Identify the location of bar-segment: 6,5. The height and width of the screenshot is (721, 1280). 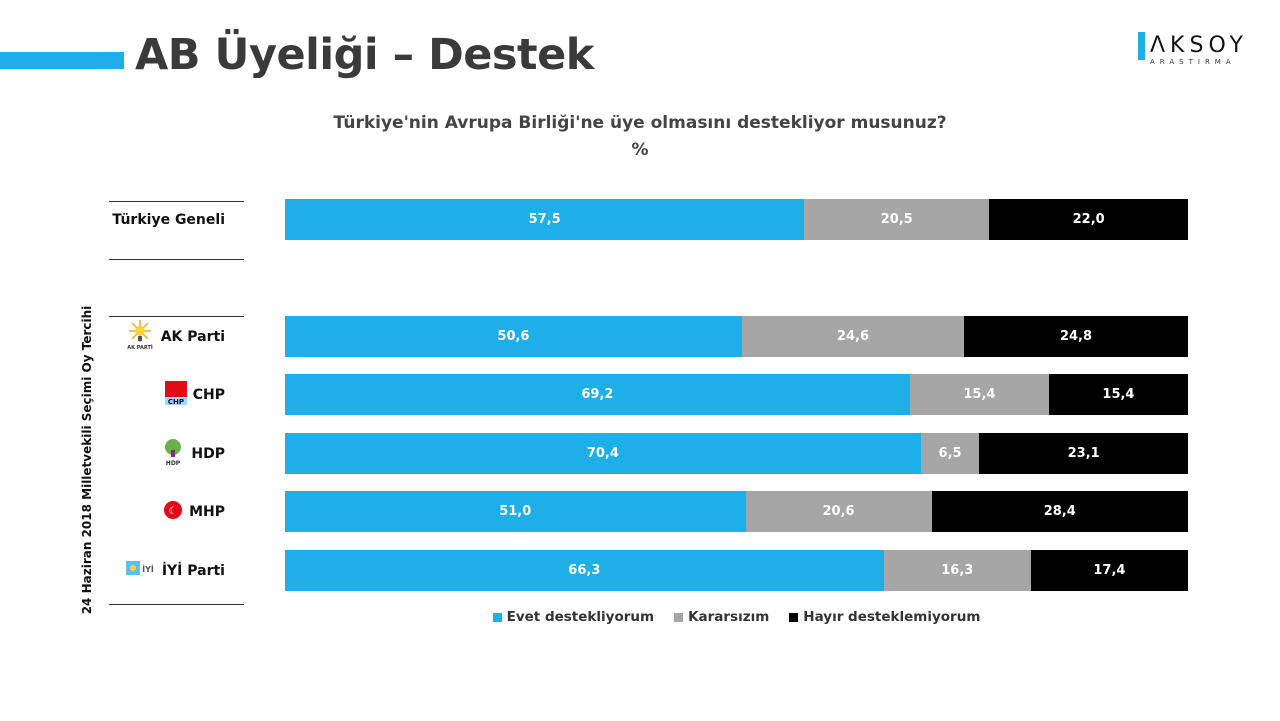
(950, 453).